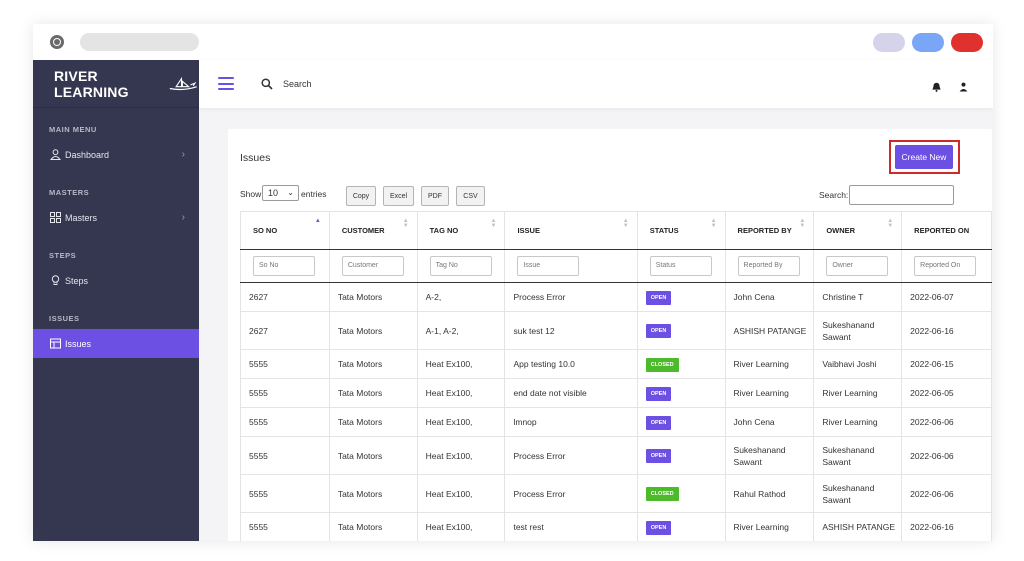 This screenshot has height=561, width=1024. Describe the element at coordinates (945, 266) in the screenshot. I see `filter-input-reported-on: Reported On` at that location.